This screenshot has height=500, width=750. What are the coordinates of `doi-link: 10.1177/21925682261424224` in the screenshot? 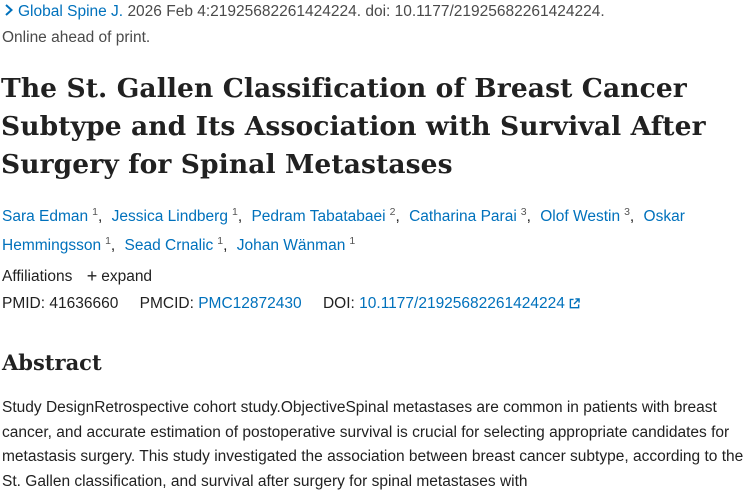 It's located at (469, 303).